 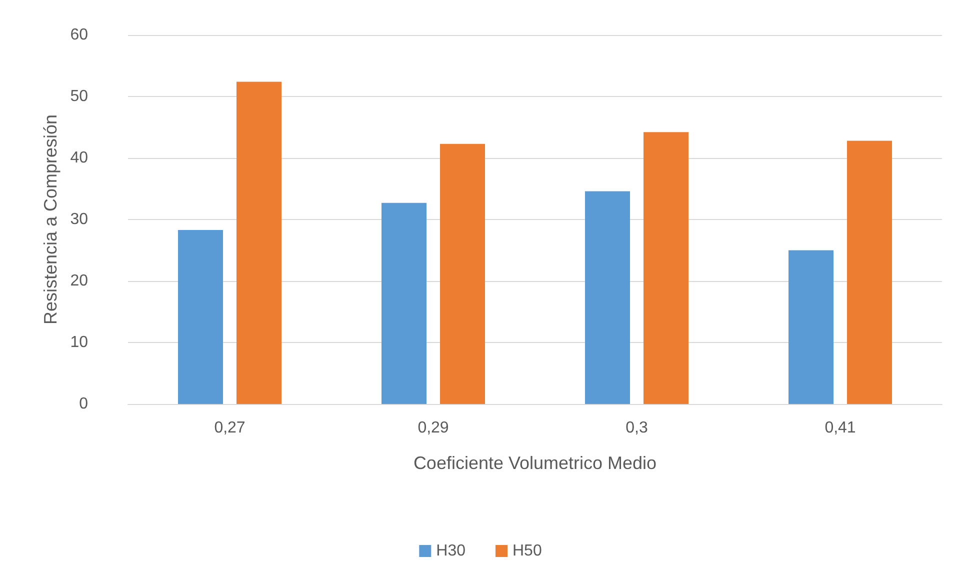 What do you see at coordinates (230, 428) in the screenshot?
I see `x-tick-label: 0,27` at bounding box center [230, 428].